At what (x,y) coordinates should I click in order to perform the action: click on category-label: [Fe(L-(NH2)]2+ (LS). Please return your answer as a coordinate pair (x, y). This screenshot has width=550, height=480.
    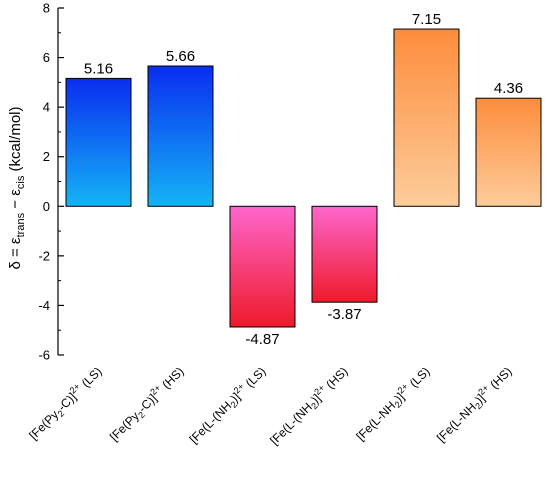
    Looking at the image, I should click on (227, 405).